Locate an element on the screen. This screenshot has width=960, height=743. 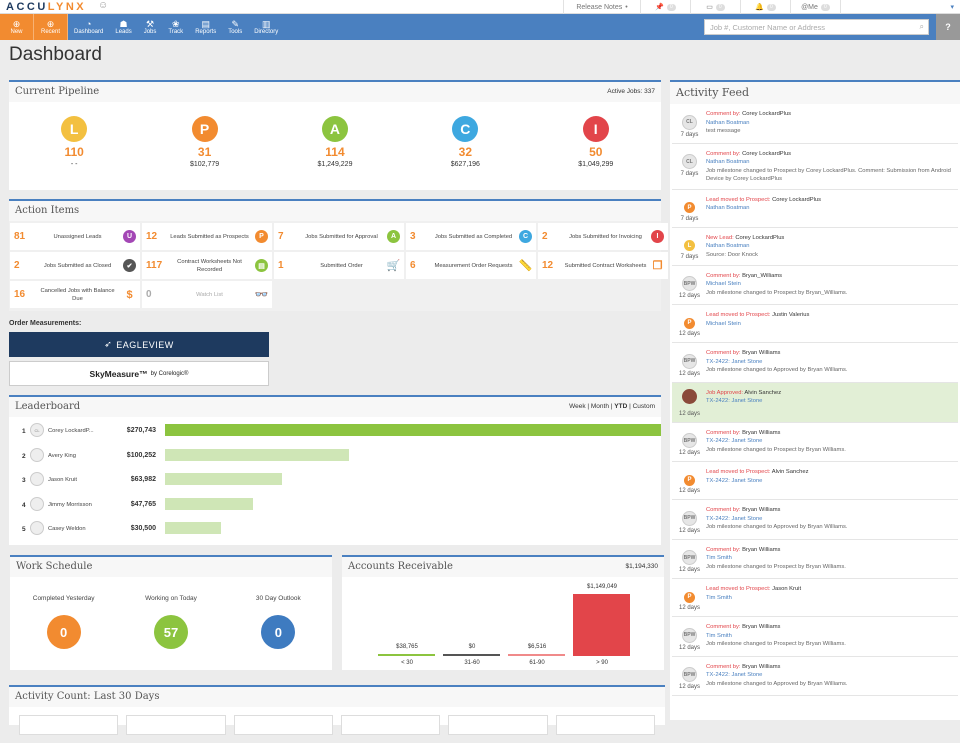
user-menu-dropdown: ▾ is located at coordinates (900, 7).